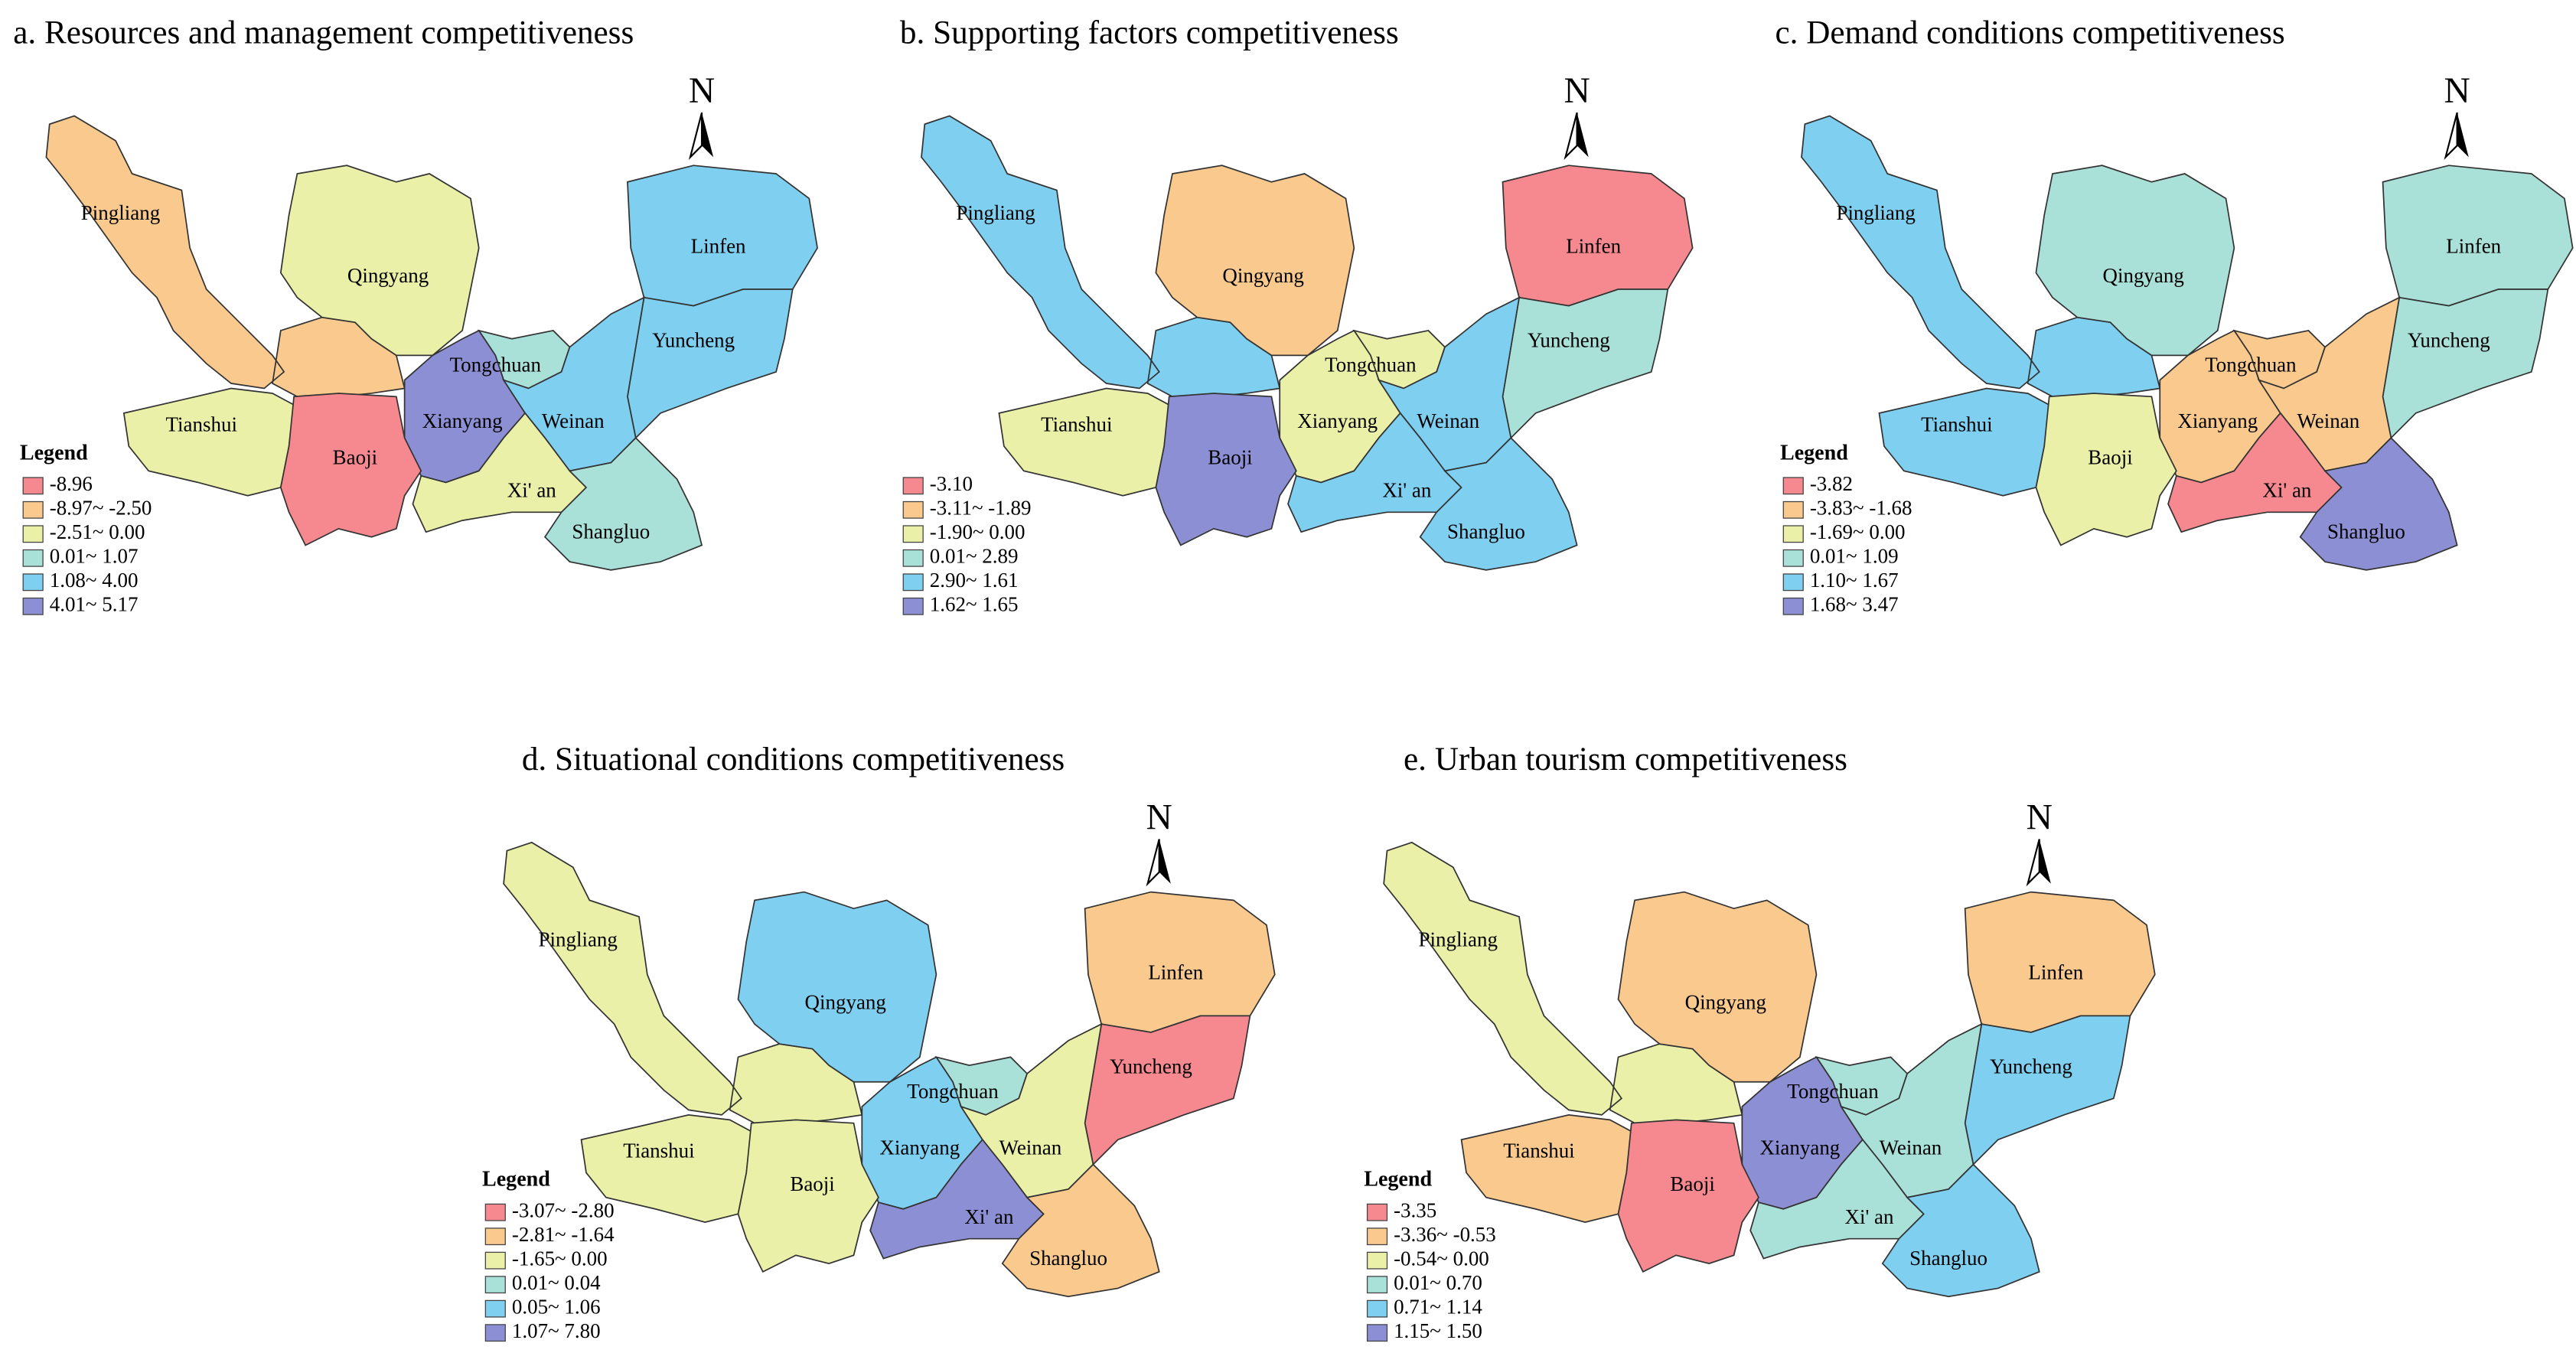 This screenshot has height=1353, width=2576. Describe the element at coordinates (1854, 555) in the screenshot. I see `legend-label: 0.01~ 1.09` at that location.